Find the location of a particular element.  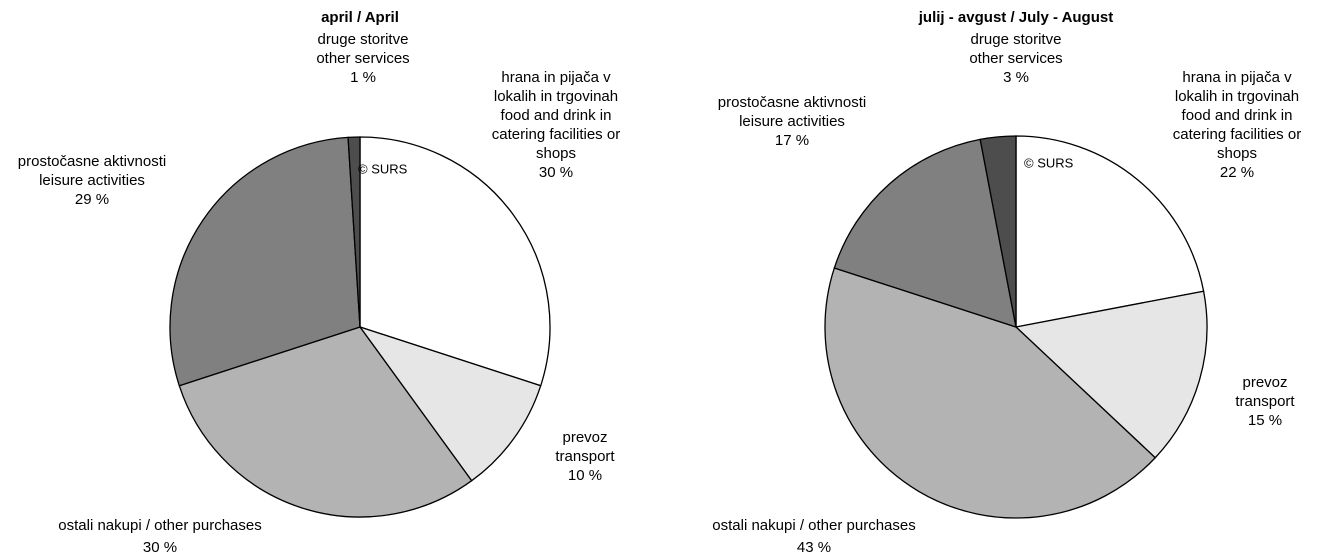

slice-value-label: 10 % is located at coordinates (585, 475).